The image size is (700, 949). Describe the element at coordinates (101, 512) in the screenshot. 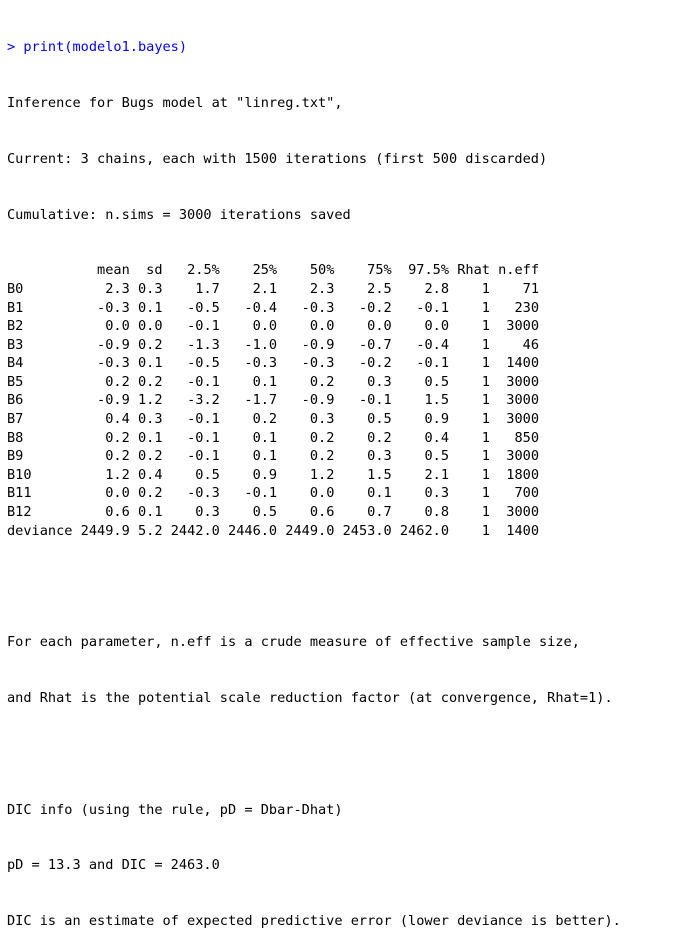

I see `table-cell: 0.6` at that location.